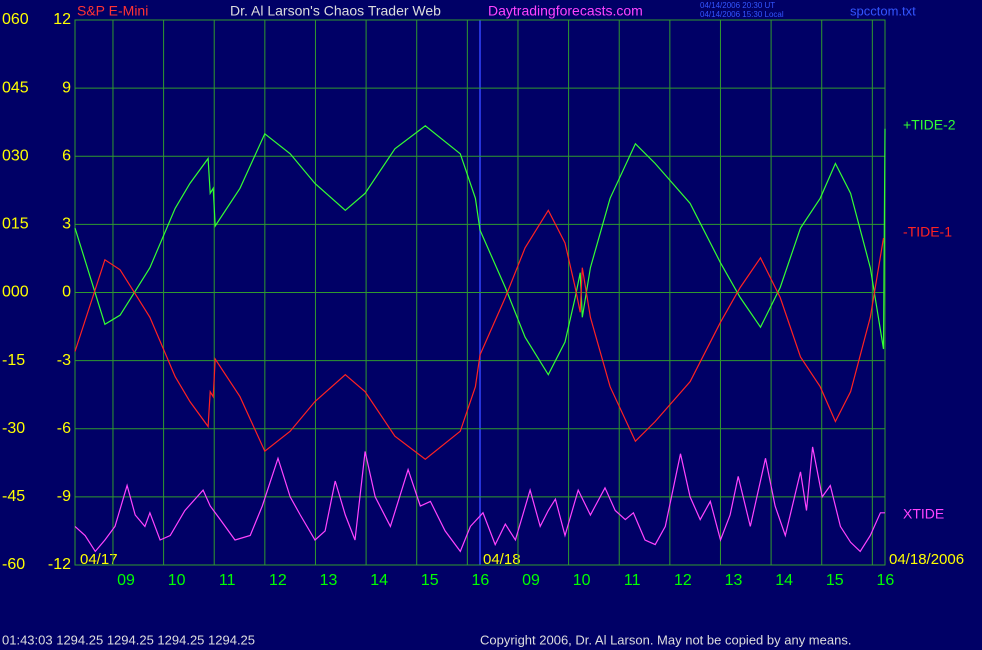 This screenshot has height=650, width=982. What do you see at coordinates (15, 224) in the screenshot?
I see `y2-tick-label: 015` at bounding box center [15, 224].